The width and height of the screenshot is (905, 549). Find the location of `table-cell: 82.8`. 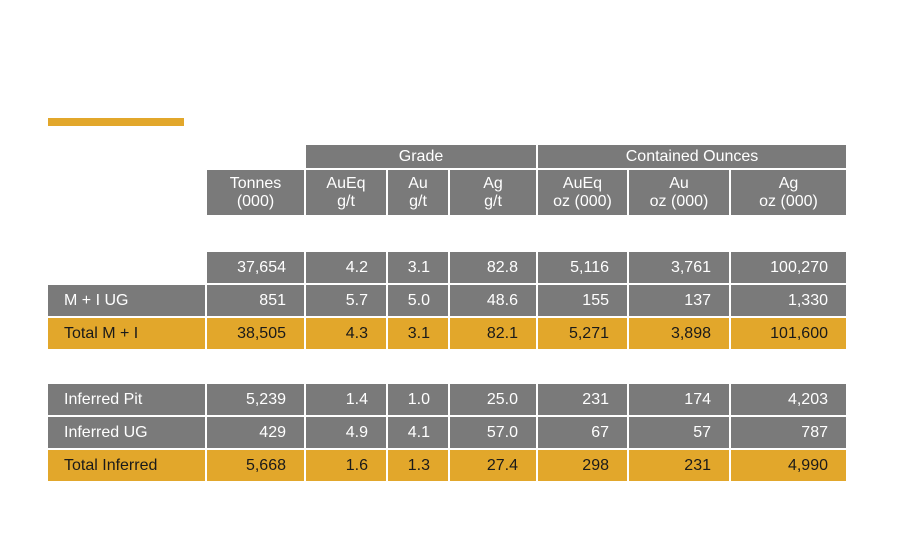

table-cell: 82.8 is located at coordinates (493, 267).